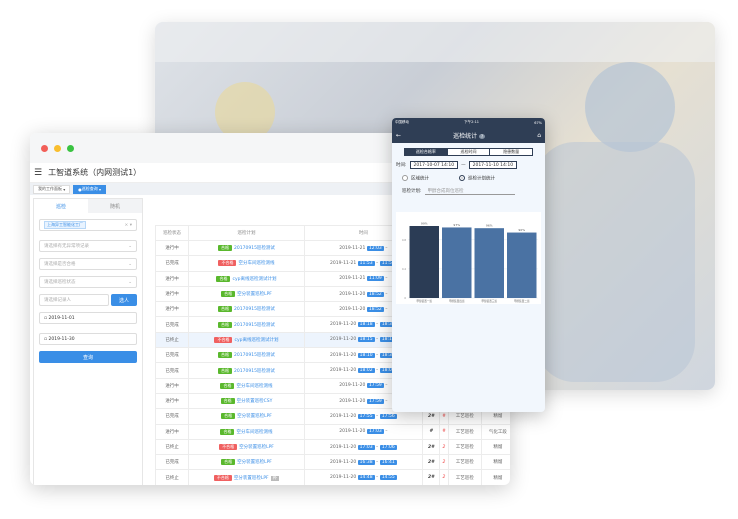 The image size is (738, 519). I want to click on plan-link: 空分装置巡检CSY, so click(254, 402).